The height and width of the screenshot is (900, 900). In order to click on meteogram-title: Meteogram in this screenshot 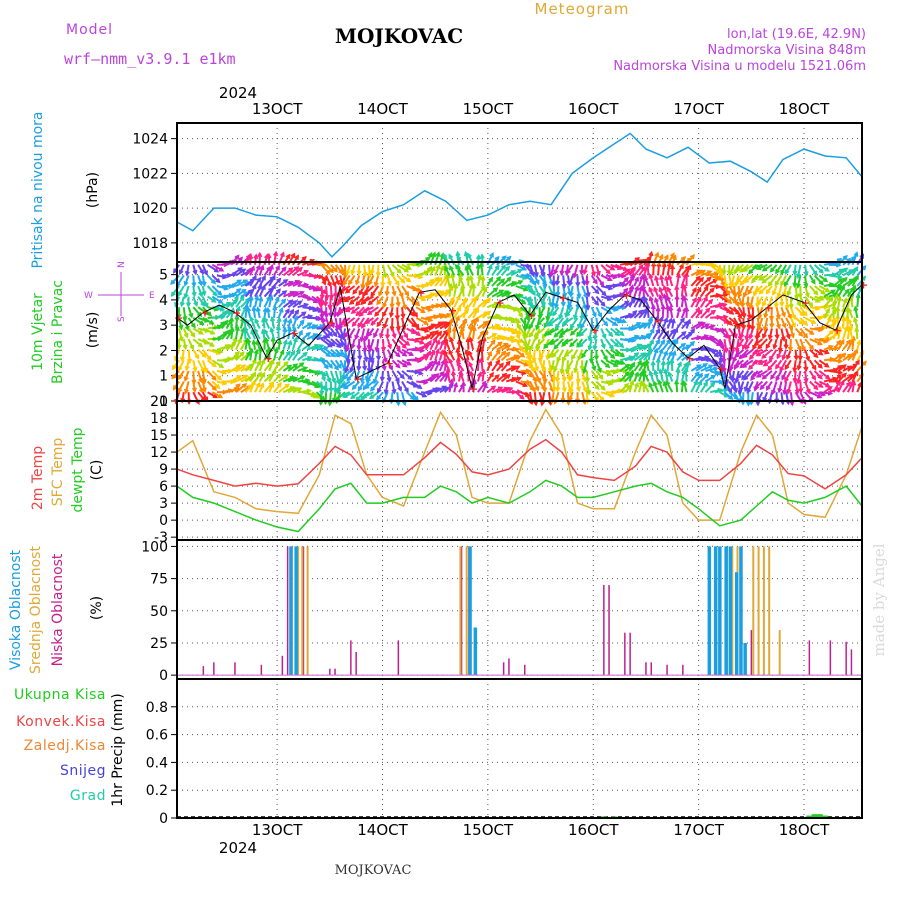, I will do `click(582, 9)`.